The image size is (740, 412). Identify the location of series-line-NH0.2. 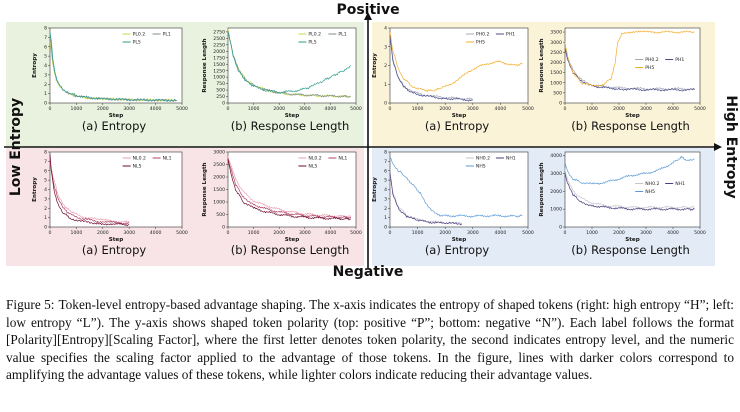
(629, 189).